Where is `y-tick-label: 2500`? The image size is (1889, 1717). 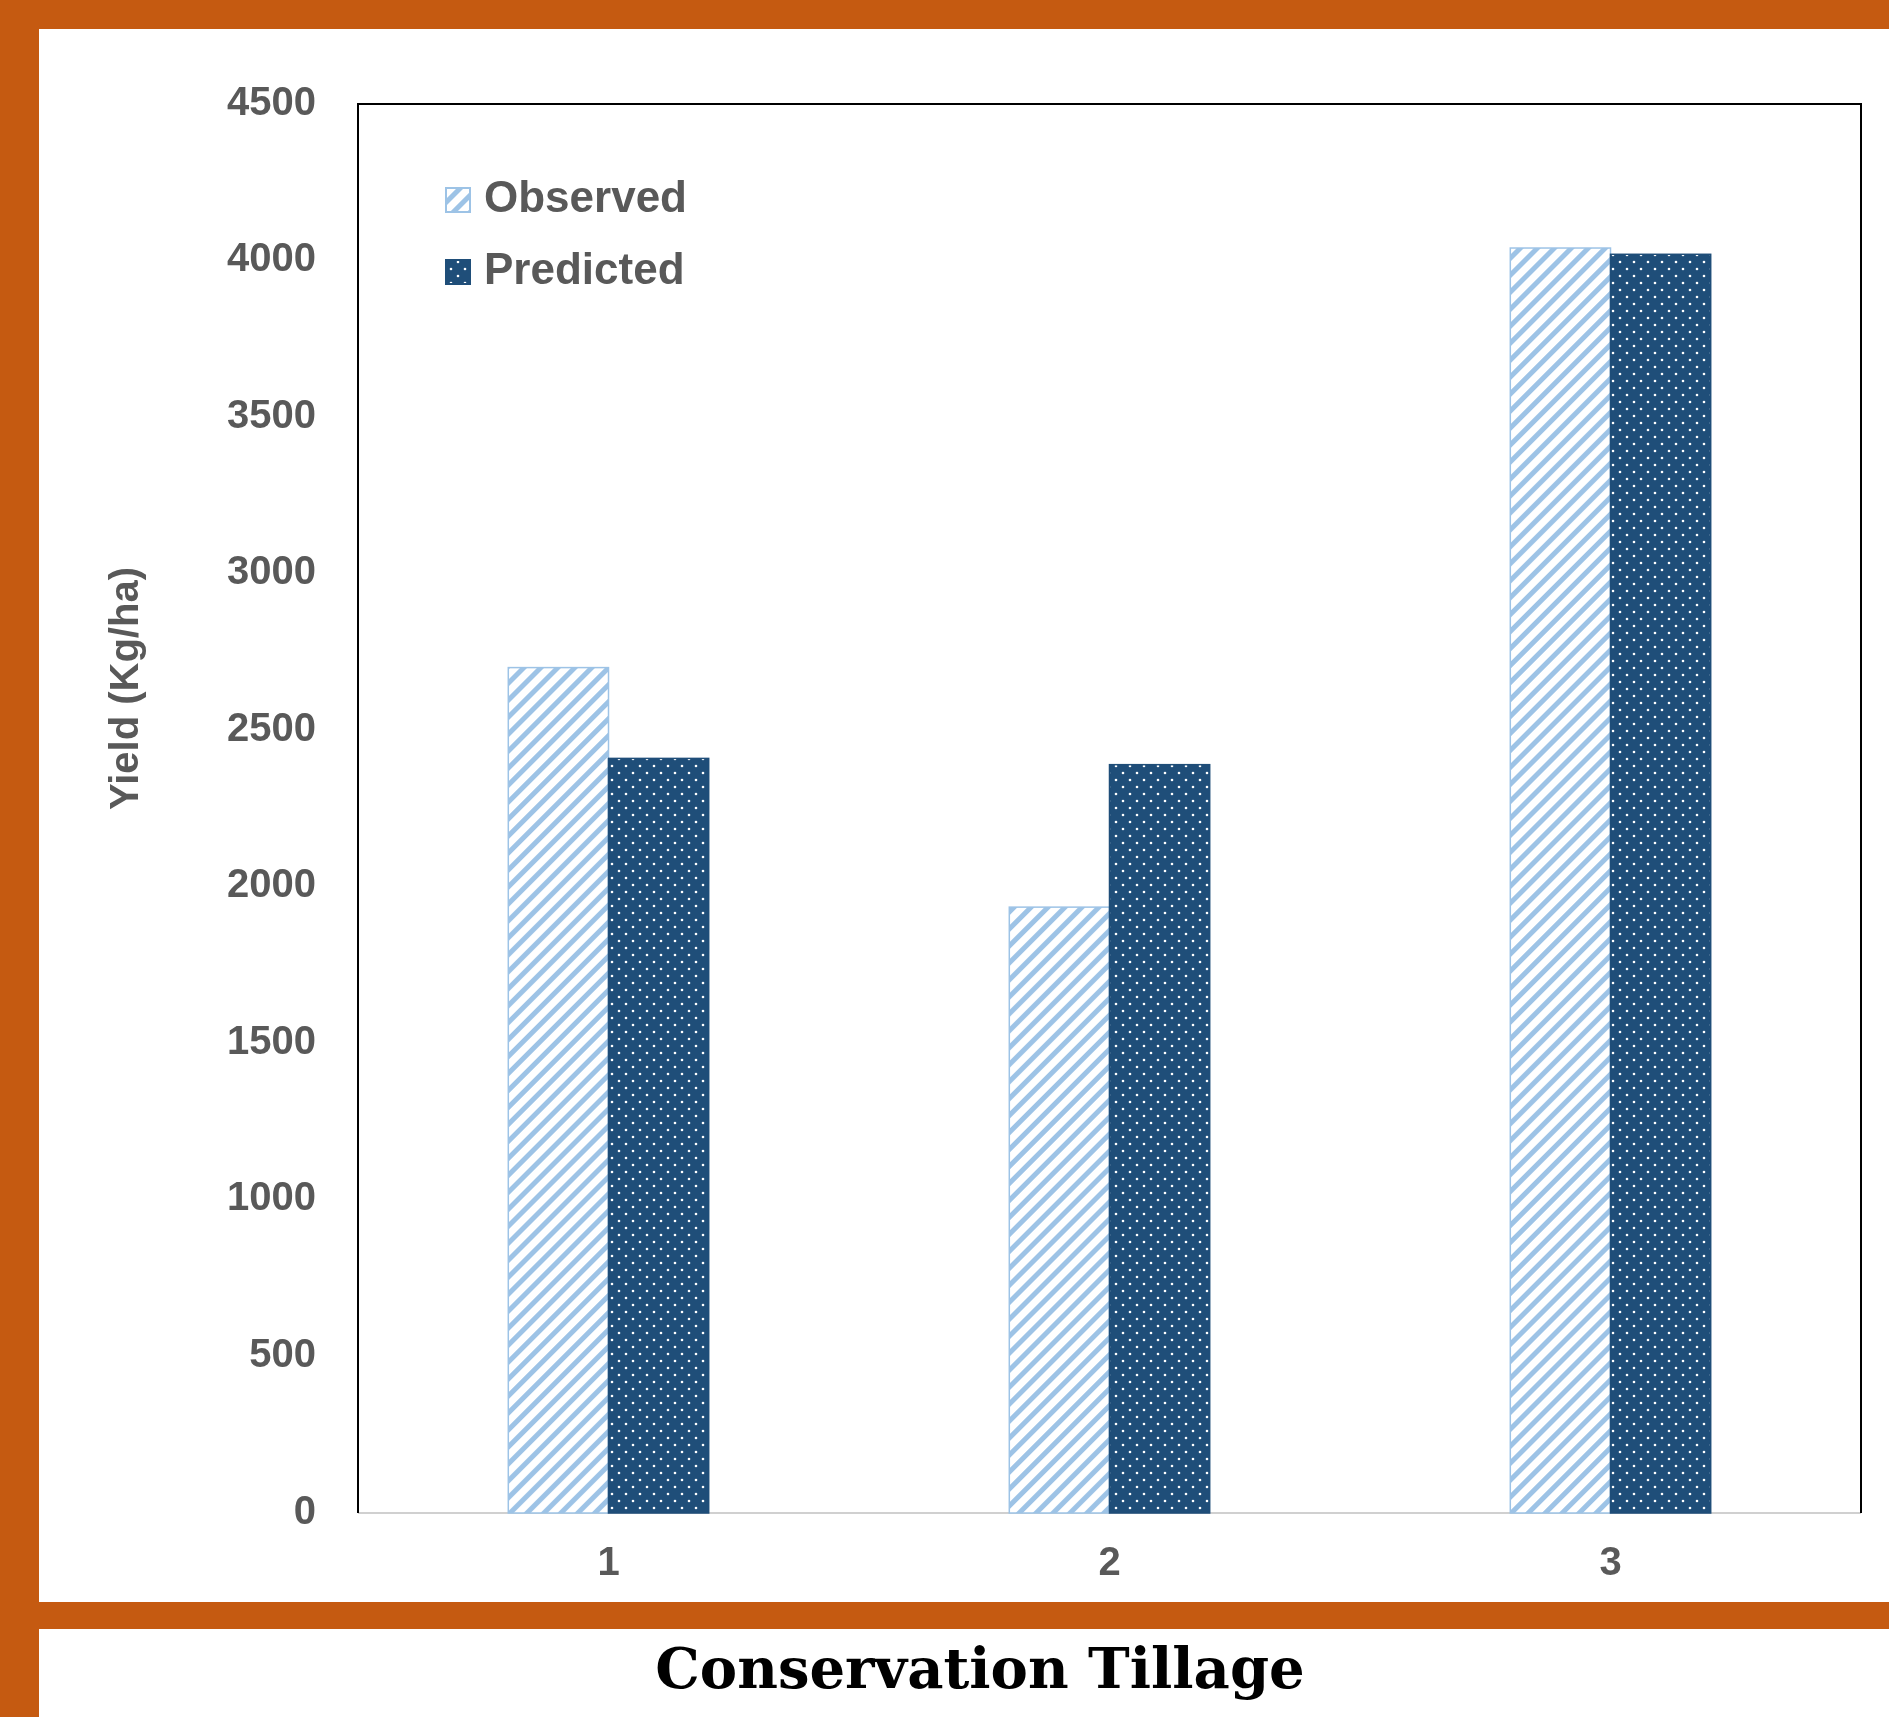 y-tick-label: 2500 is located at coordinates (271, 726).